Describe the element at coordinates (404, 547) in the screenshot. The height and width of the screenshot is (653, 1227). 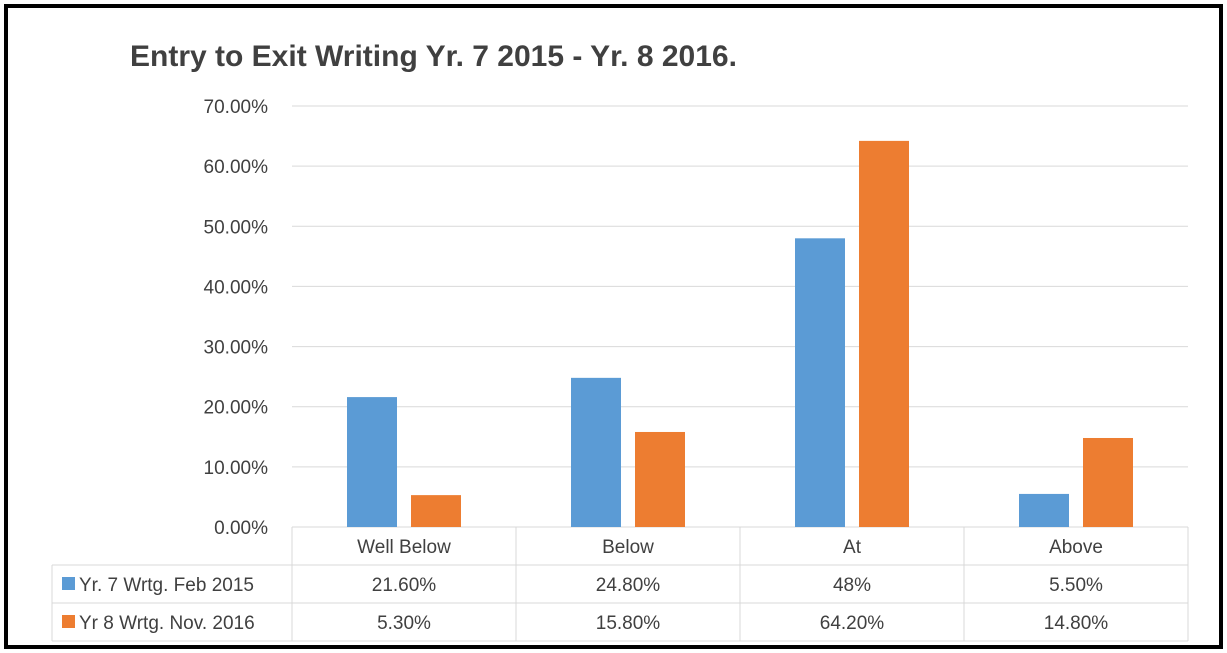
I see `x-category-label: Well Below` at that location.